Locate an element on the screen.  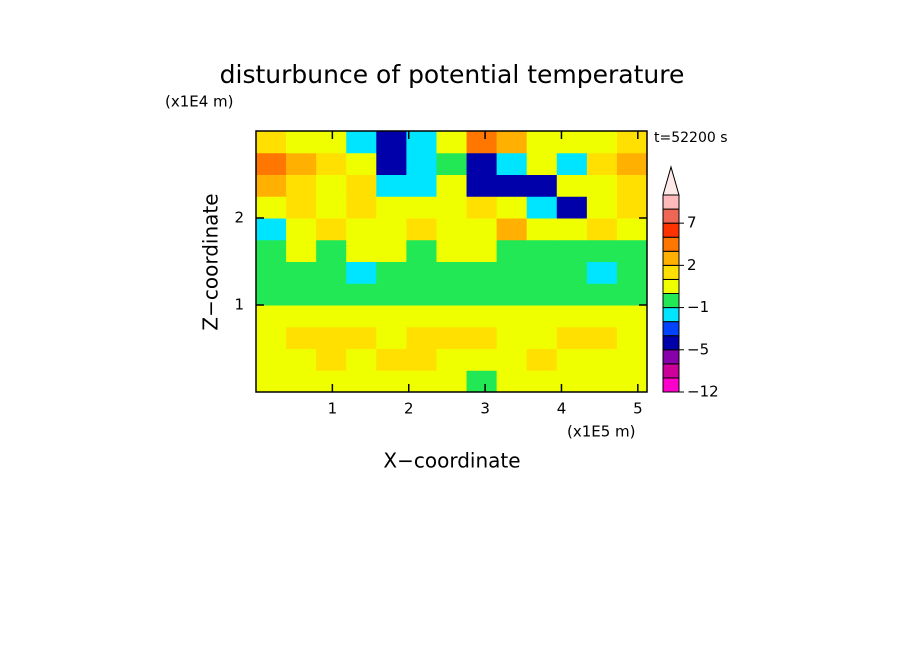
y-axis-title: Z−coordinate is located at coordinates (211, 261).